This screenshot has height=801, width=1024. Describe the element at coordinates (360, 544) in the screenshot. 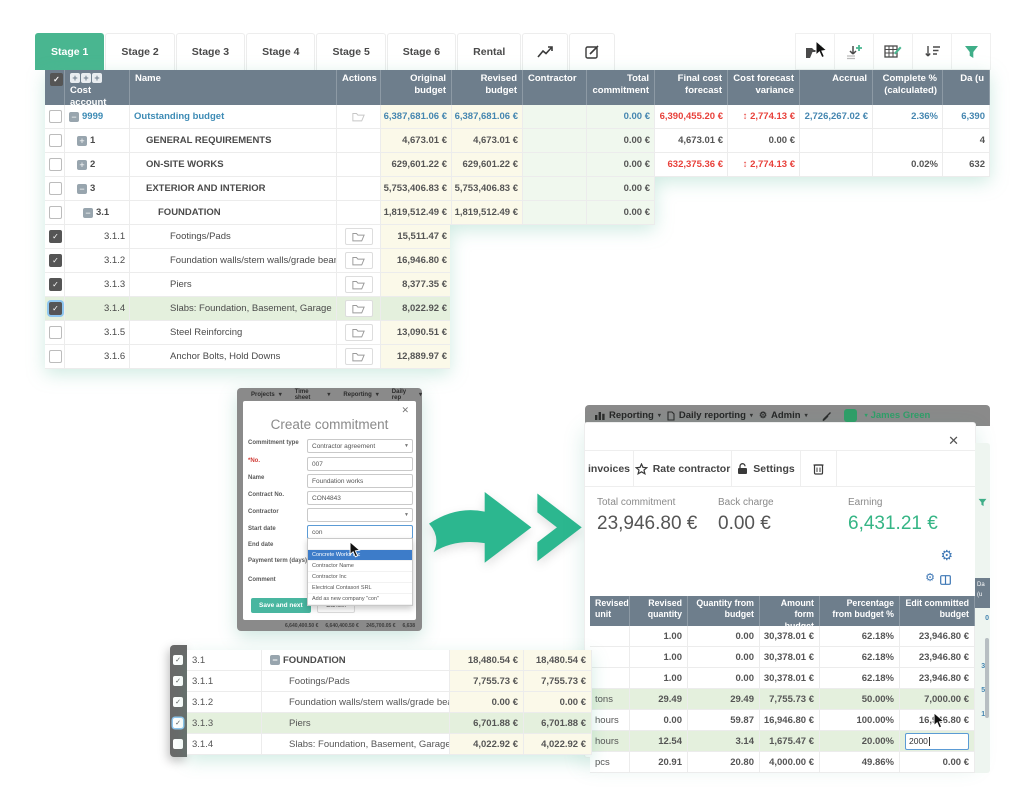

I see `dropdown-option` at that location.